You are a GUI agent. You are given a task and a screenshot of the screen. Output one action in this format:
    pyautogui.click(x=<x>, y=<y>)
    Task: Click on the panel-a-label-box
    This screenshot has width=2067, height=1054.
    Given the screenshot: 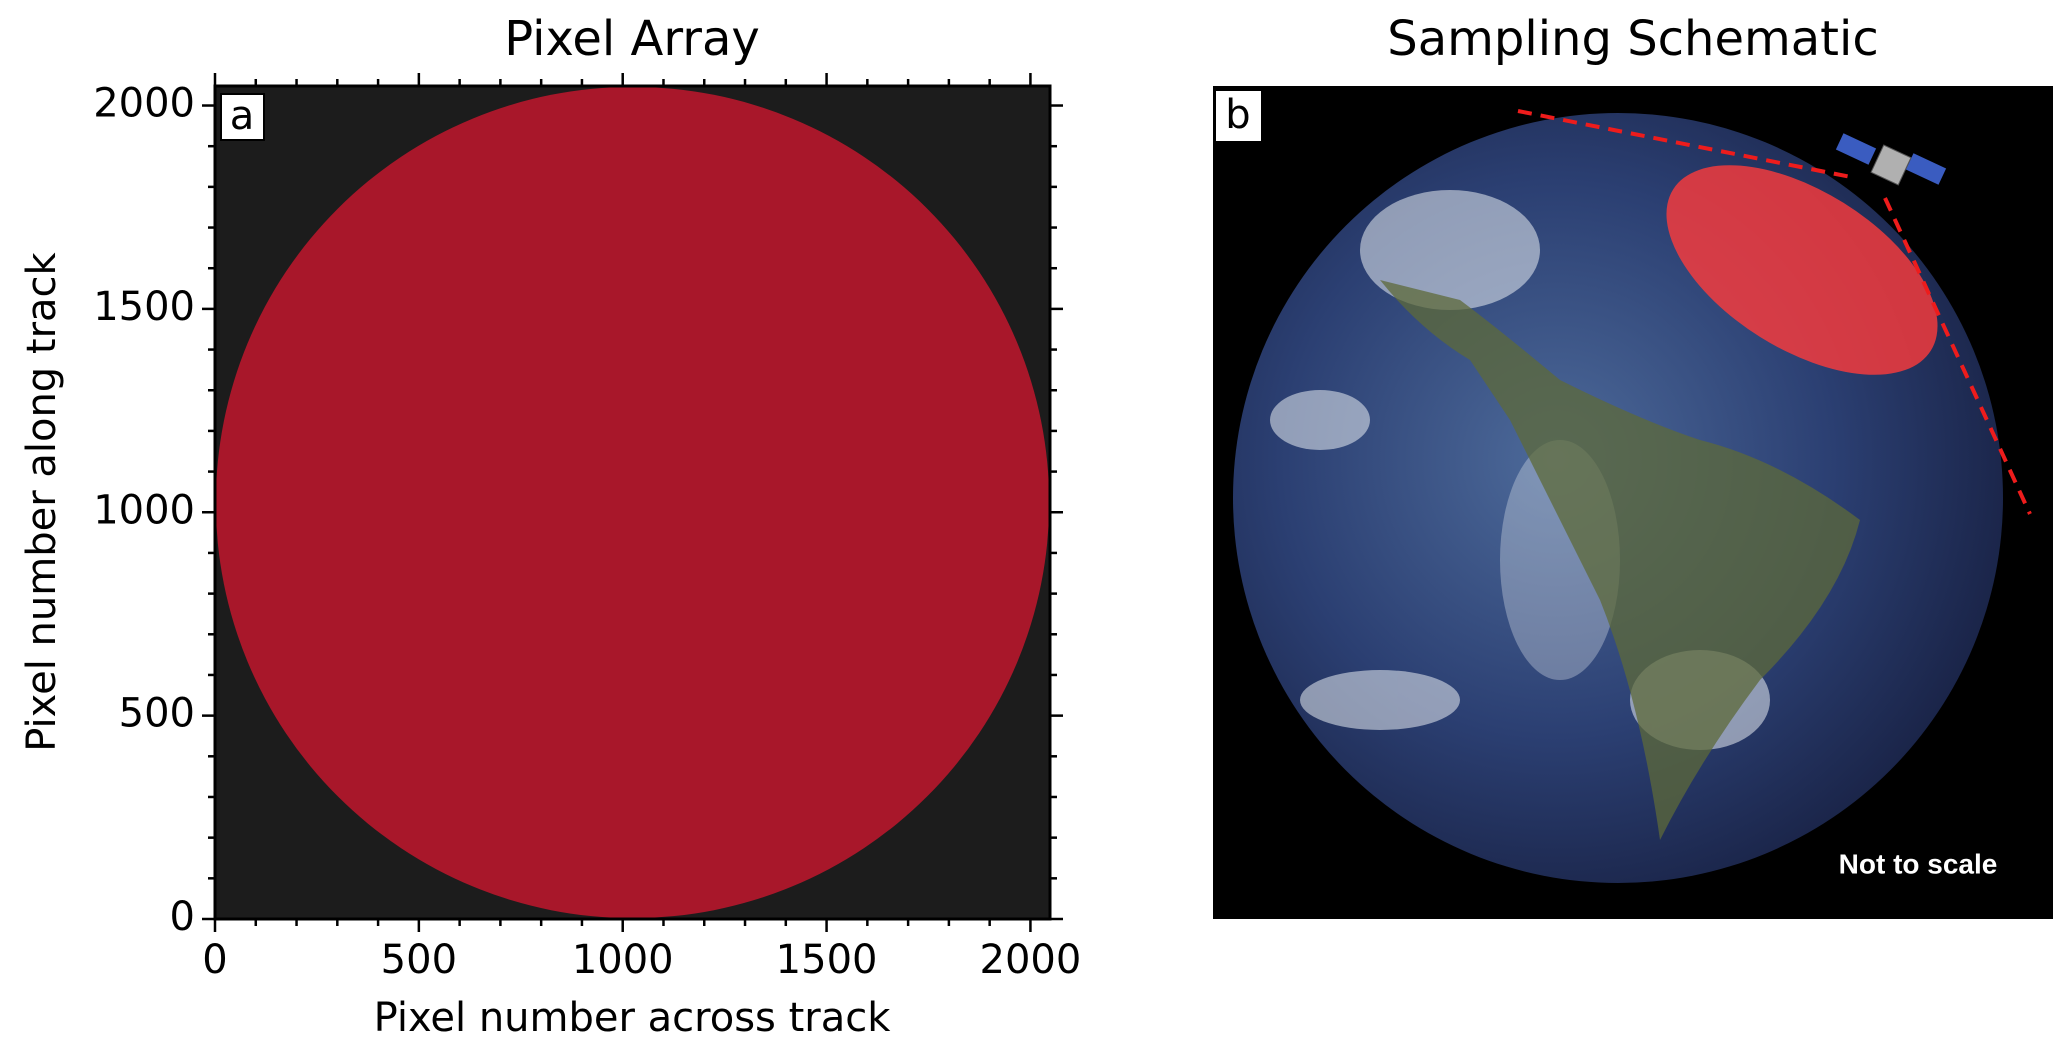 What is the action you would take?
    pyautogui.click(x=242, y=117)
    